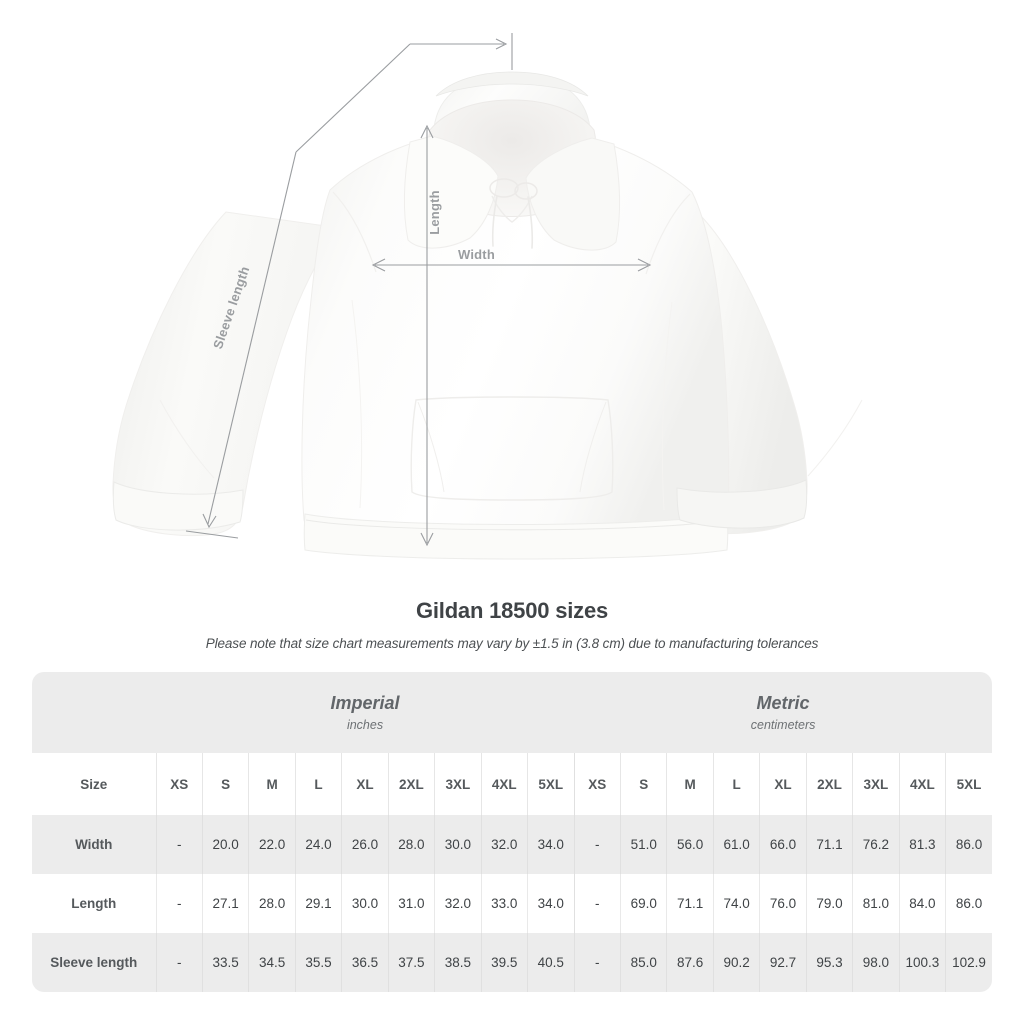 The image size is (1024, 1024). Describe the element at coordinates (783, 962) in the screenshot. I see `measurement-cell: 92.7` at that location.